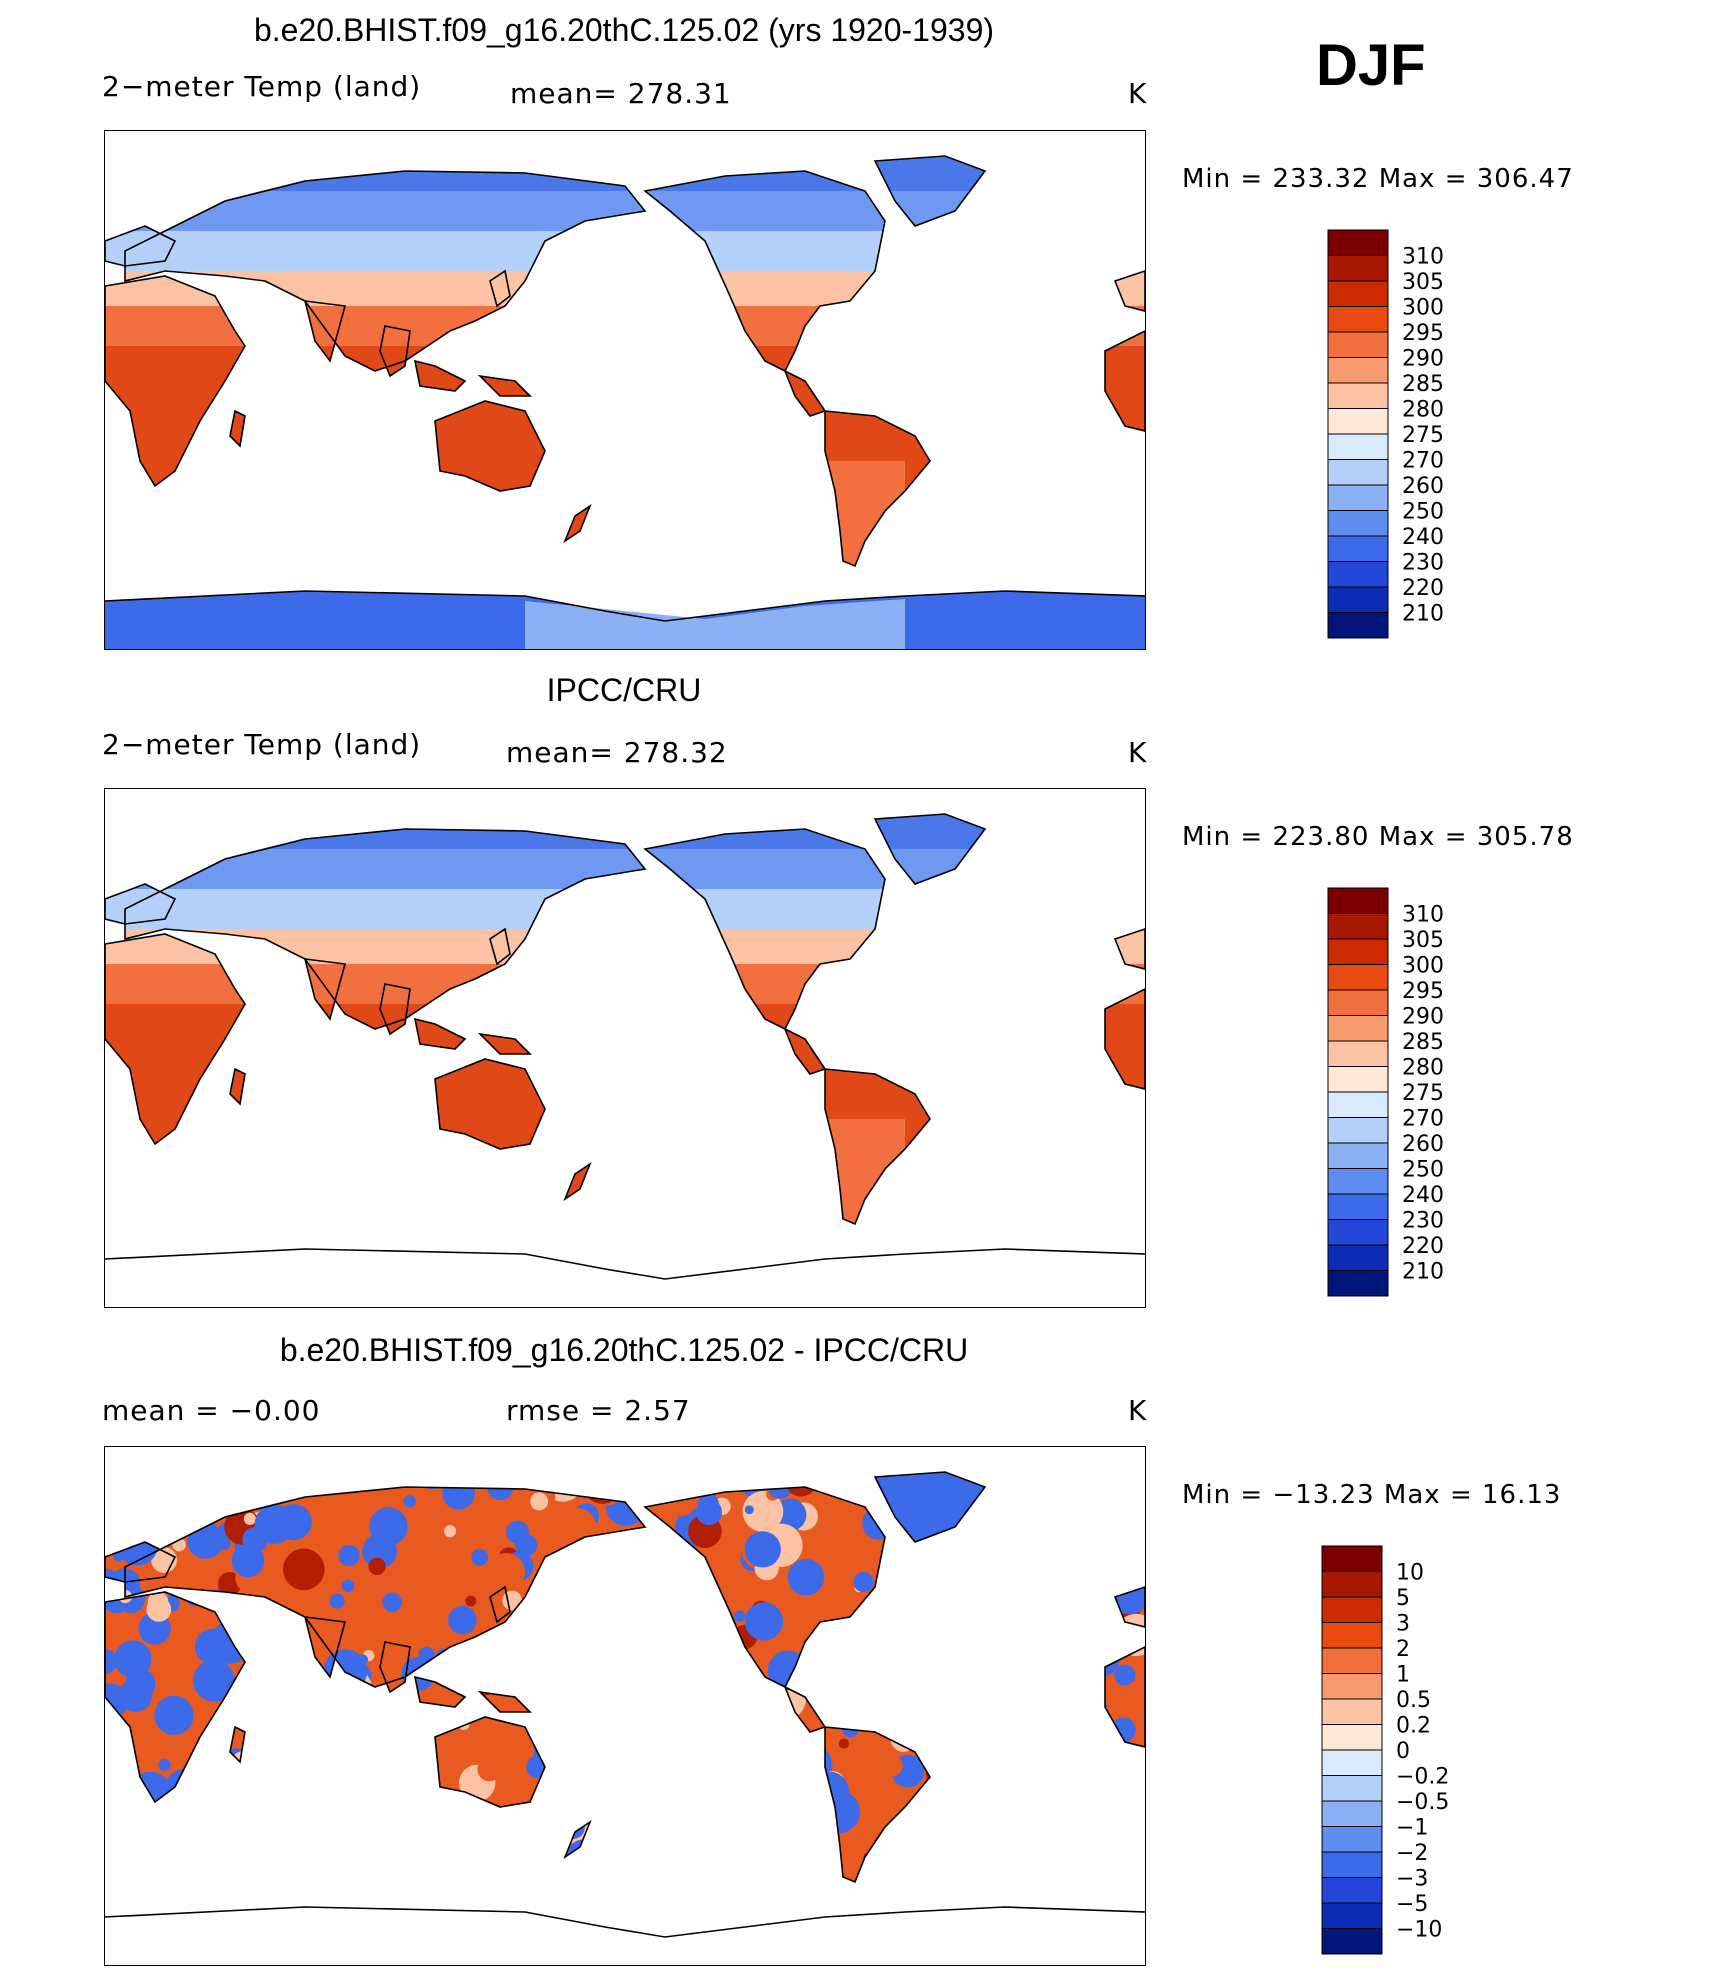 The width and height of the screenshot is (1710, 1974). What do you see at coordinates (1410, 1573) in the screenshot?
I see `colorbar-tick-label: 10` at bounding box center [1410, 1573].